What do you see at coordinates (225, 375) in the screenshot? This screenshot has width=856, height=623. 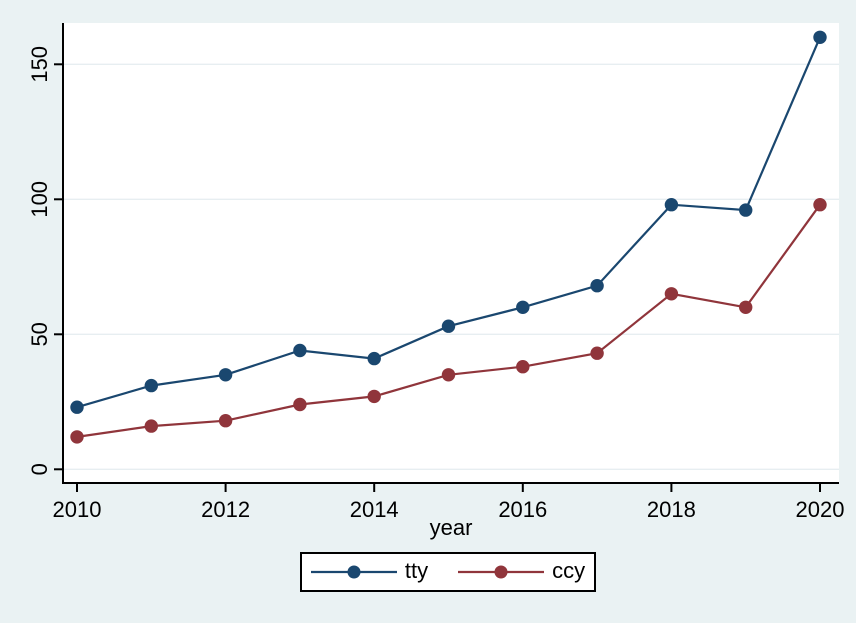 I see `data-point-tty-2012` at bounding box center [225, 375].